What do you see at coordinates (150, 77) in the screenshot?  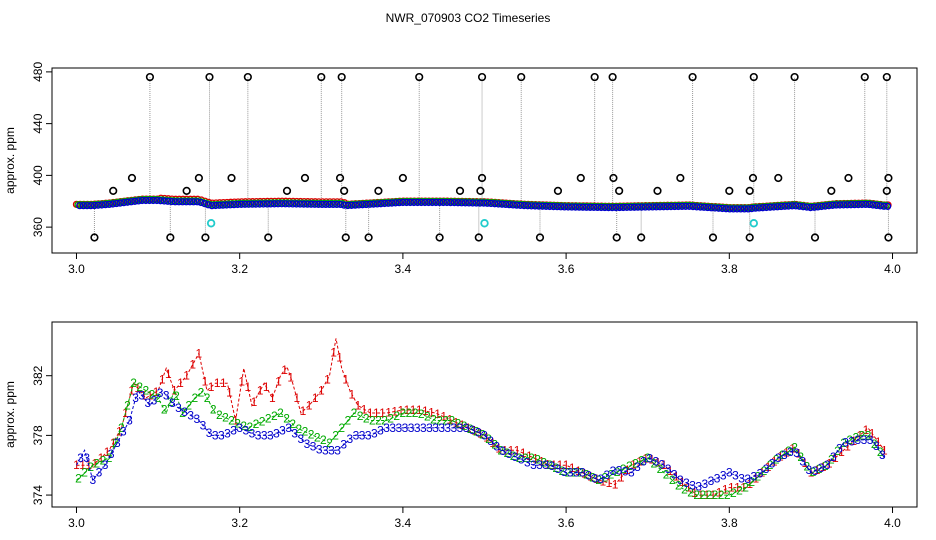 I see `outlier-high-point` at bounding box center [150, 77].